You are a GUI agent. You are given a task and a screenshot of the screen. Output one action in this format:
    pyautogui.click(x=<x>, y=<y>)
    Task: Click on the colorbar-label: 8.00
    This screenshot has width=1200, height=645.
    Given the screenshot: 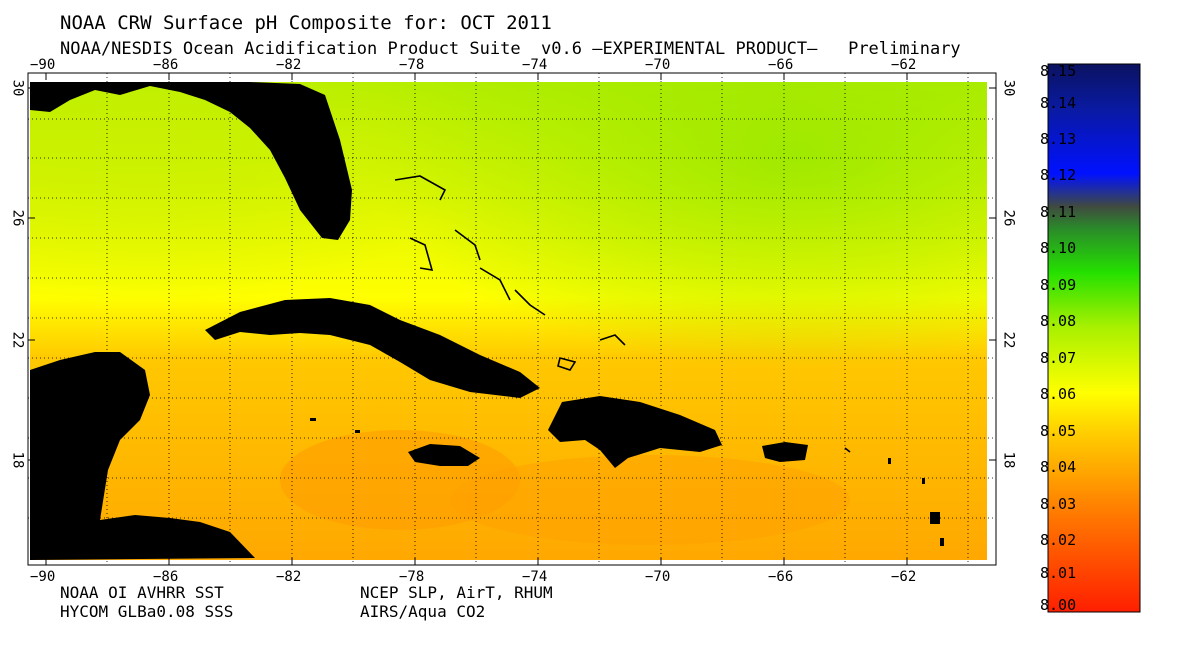 What is the action you would take?
    pyautogui.click(x=1058, y=605)
    